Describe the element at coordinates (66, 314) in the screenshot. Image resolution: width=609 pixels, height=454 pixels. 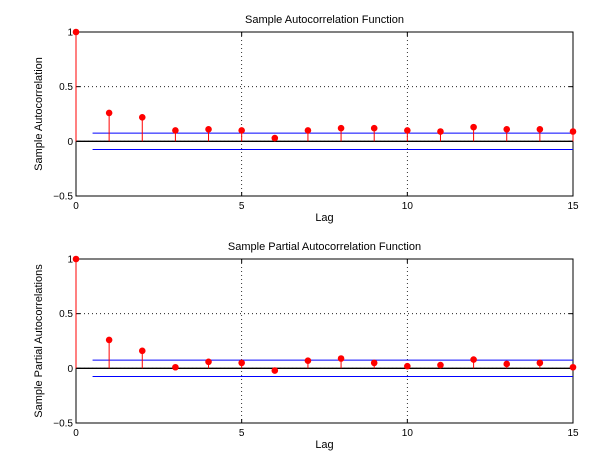
I see `pacf-ytick-label: 0.5` at that location.